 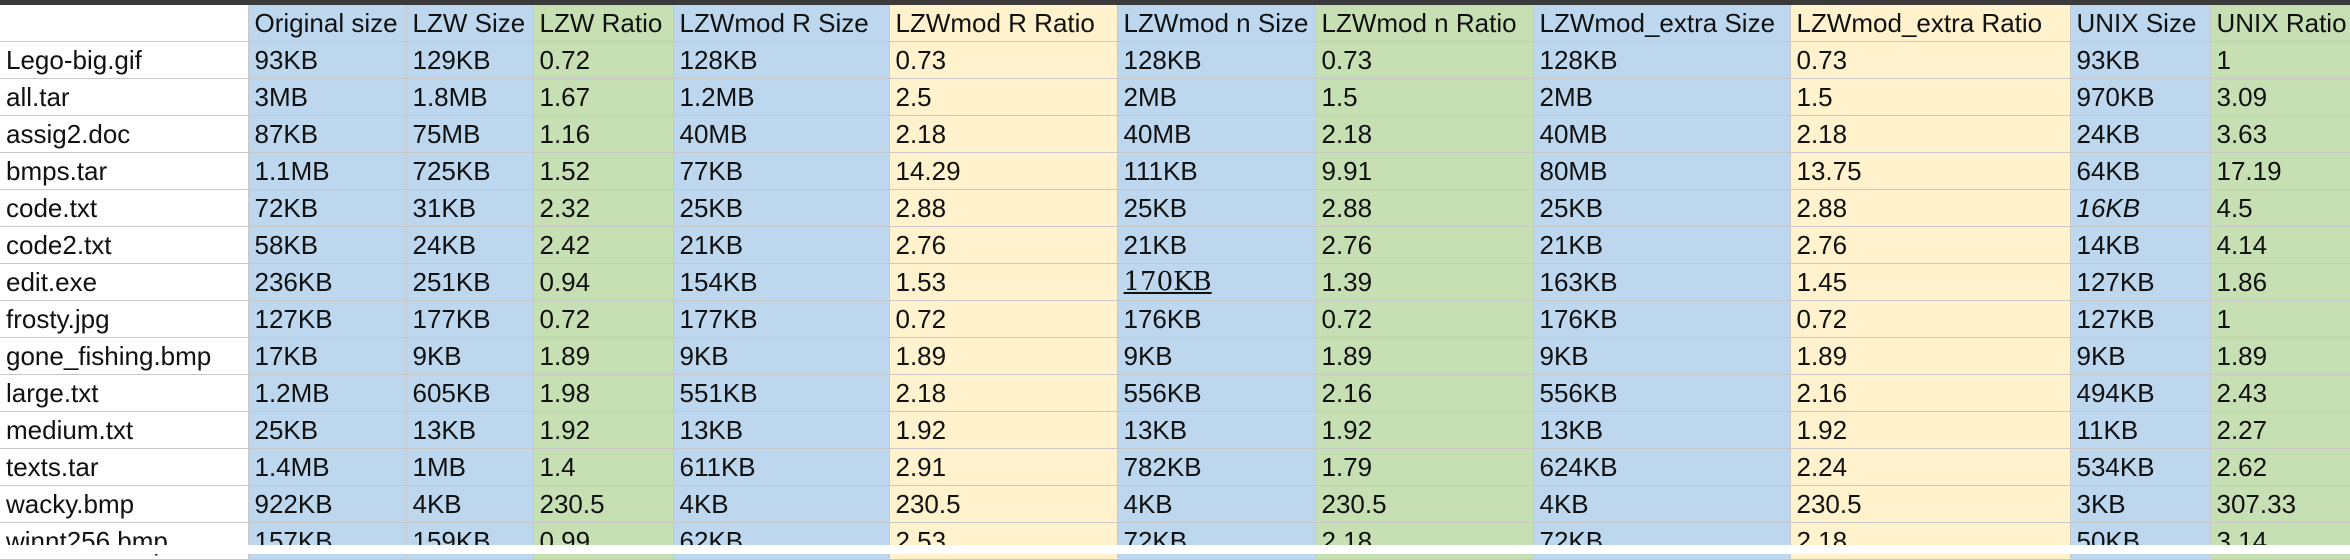 What do you see at coordinates (1424, 319) in the screenshot?
I see `lzwmod-n-ratio-cell: 0.72` at bounding box center [1424, 319].